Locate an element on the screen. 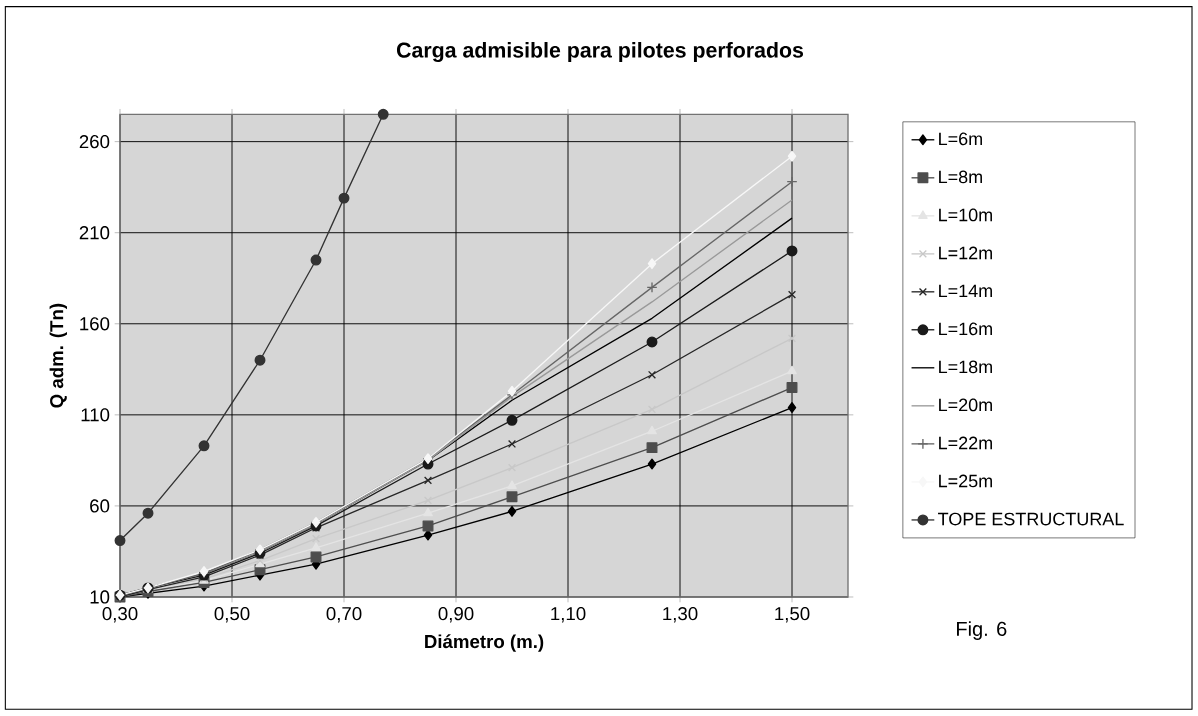 The width and height of the screenshot is (1198, 716). x-tick-label: 1,50 is located at coordinates (792, 615).